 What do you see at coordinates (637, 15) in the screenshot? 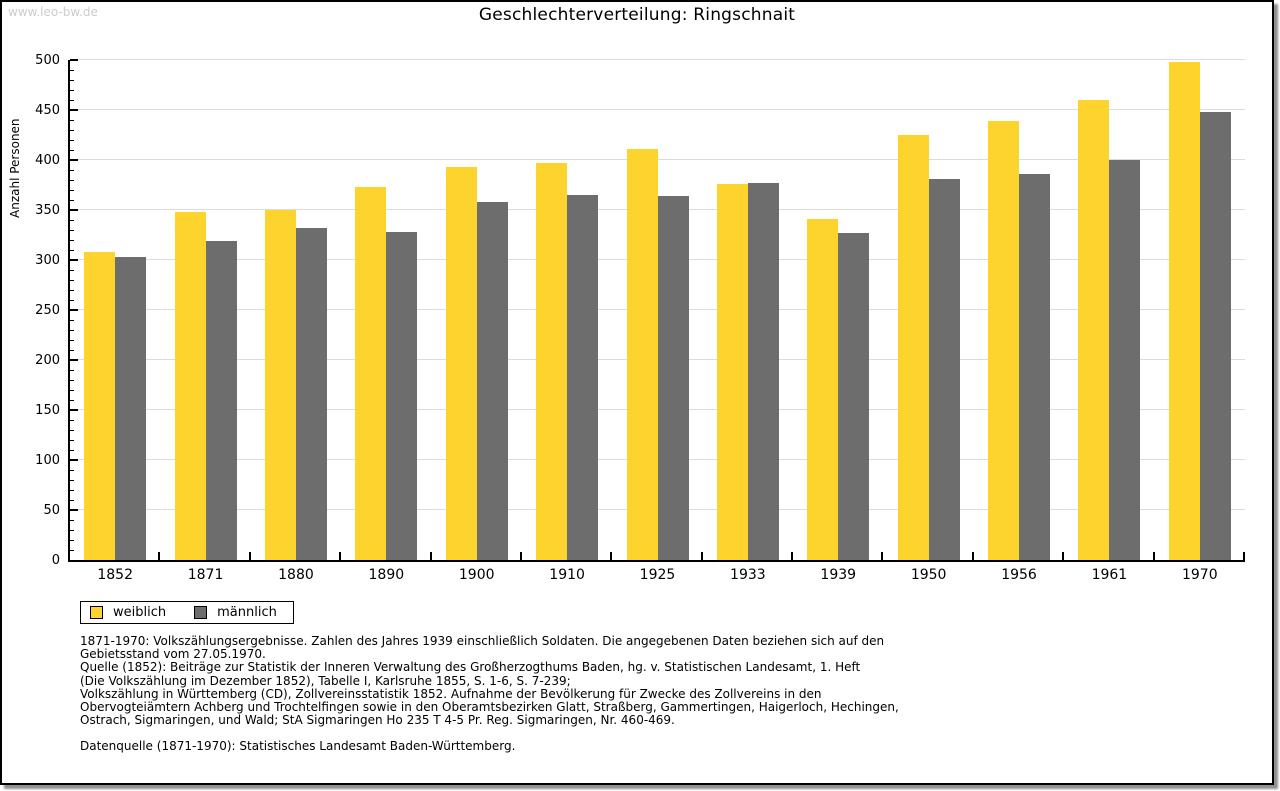
I see `chart-title: Geschlechterverteilung: Ringschnait` at bounding box center [637, 15].